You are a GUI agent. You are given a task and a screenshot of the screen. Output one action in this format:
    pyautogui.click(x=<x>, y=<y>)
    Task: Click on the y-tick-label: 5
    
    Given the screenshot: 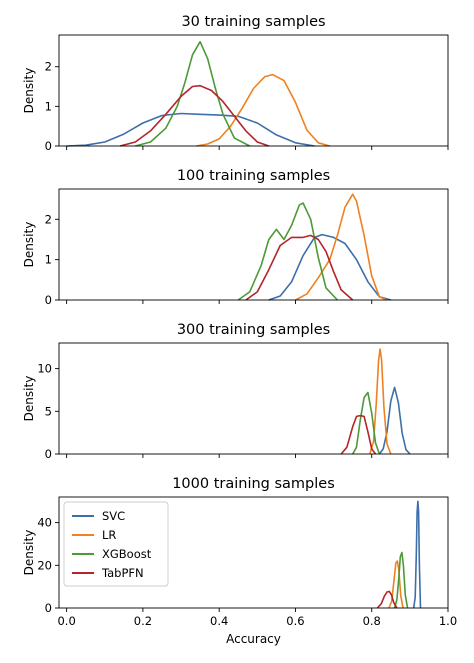 What is the action you would take?
    pyautogui.click(x=48, y=411)
    